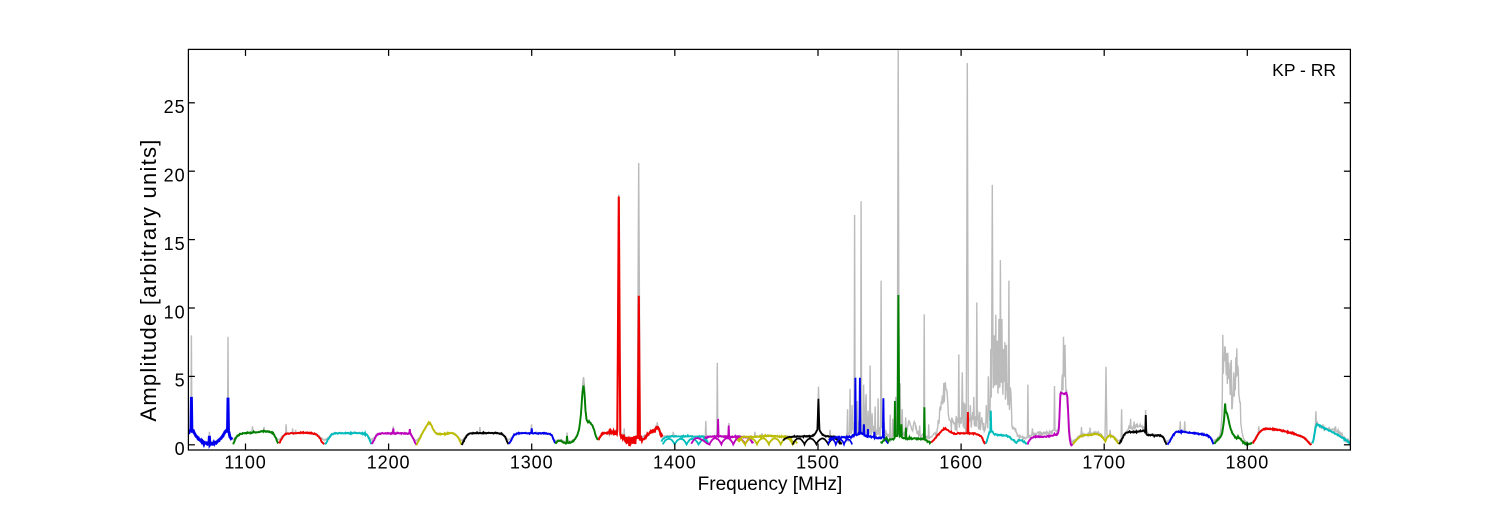  What do you see at coordinates (961, 463) in the screenshot?
I see `svg-text: 1600` at bounding box center [961, 463].